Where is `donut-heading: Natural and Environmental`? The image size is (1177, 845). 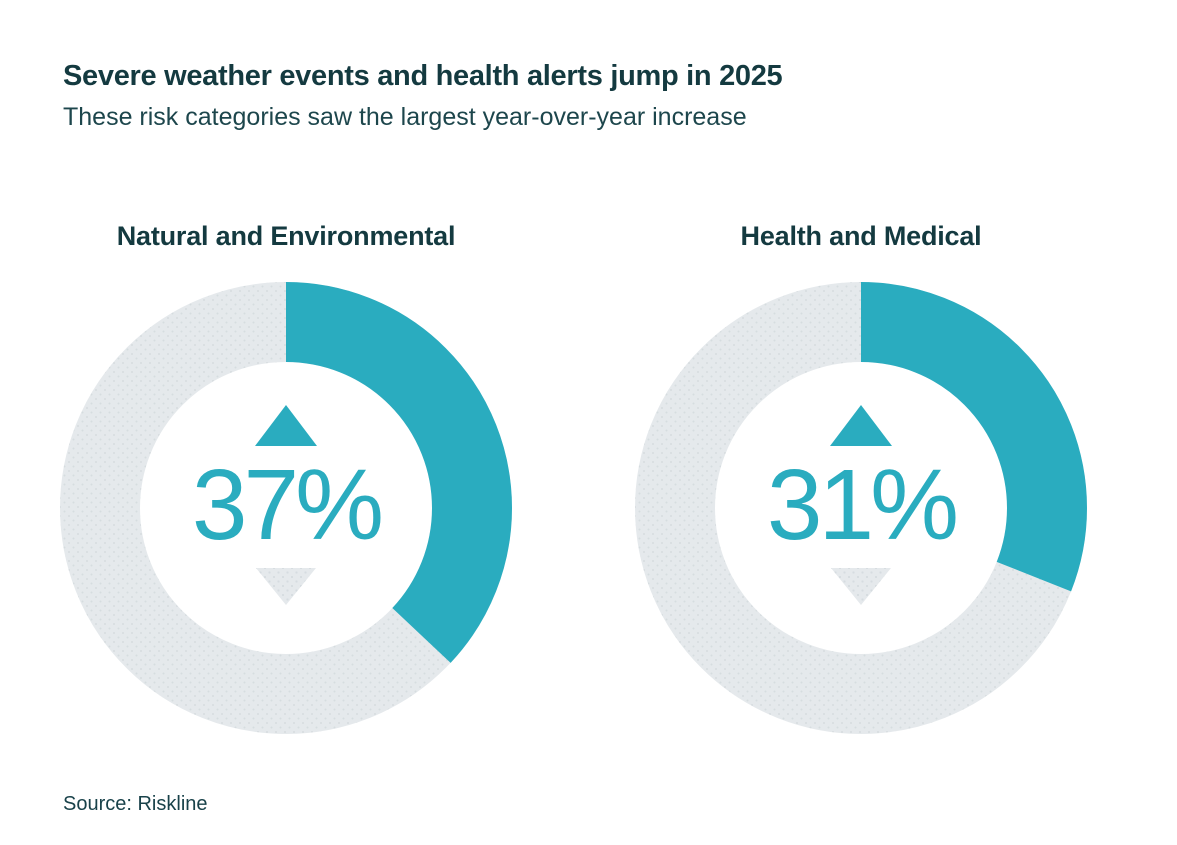 donut-heading: Natural and Environmental is located at coordinates (286, 236).